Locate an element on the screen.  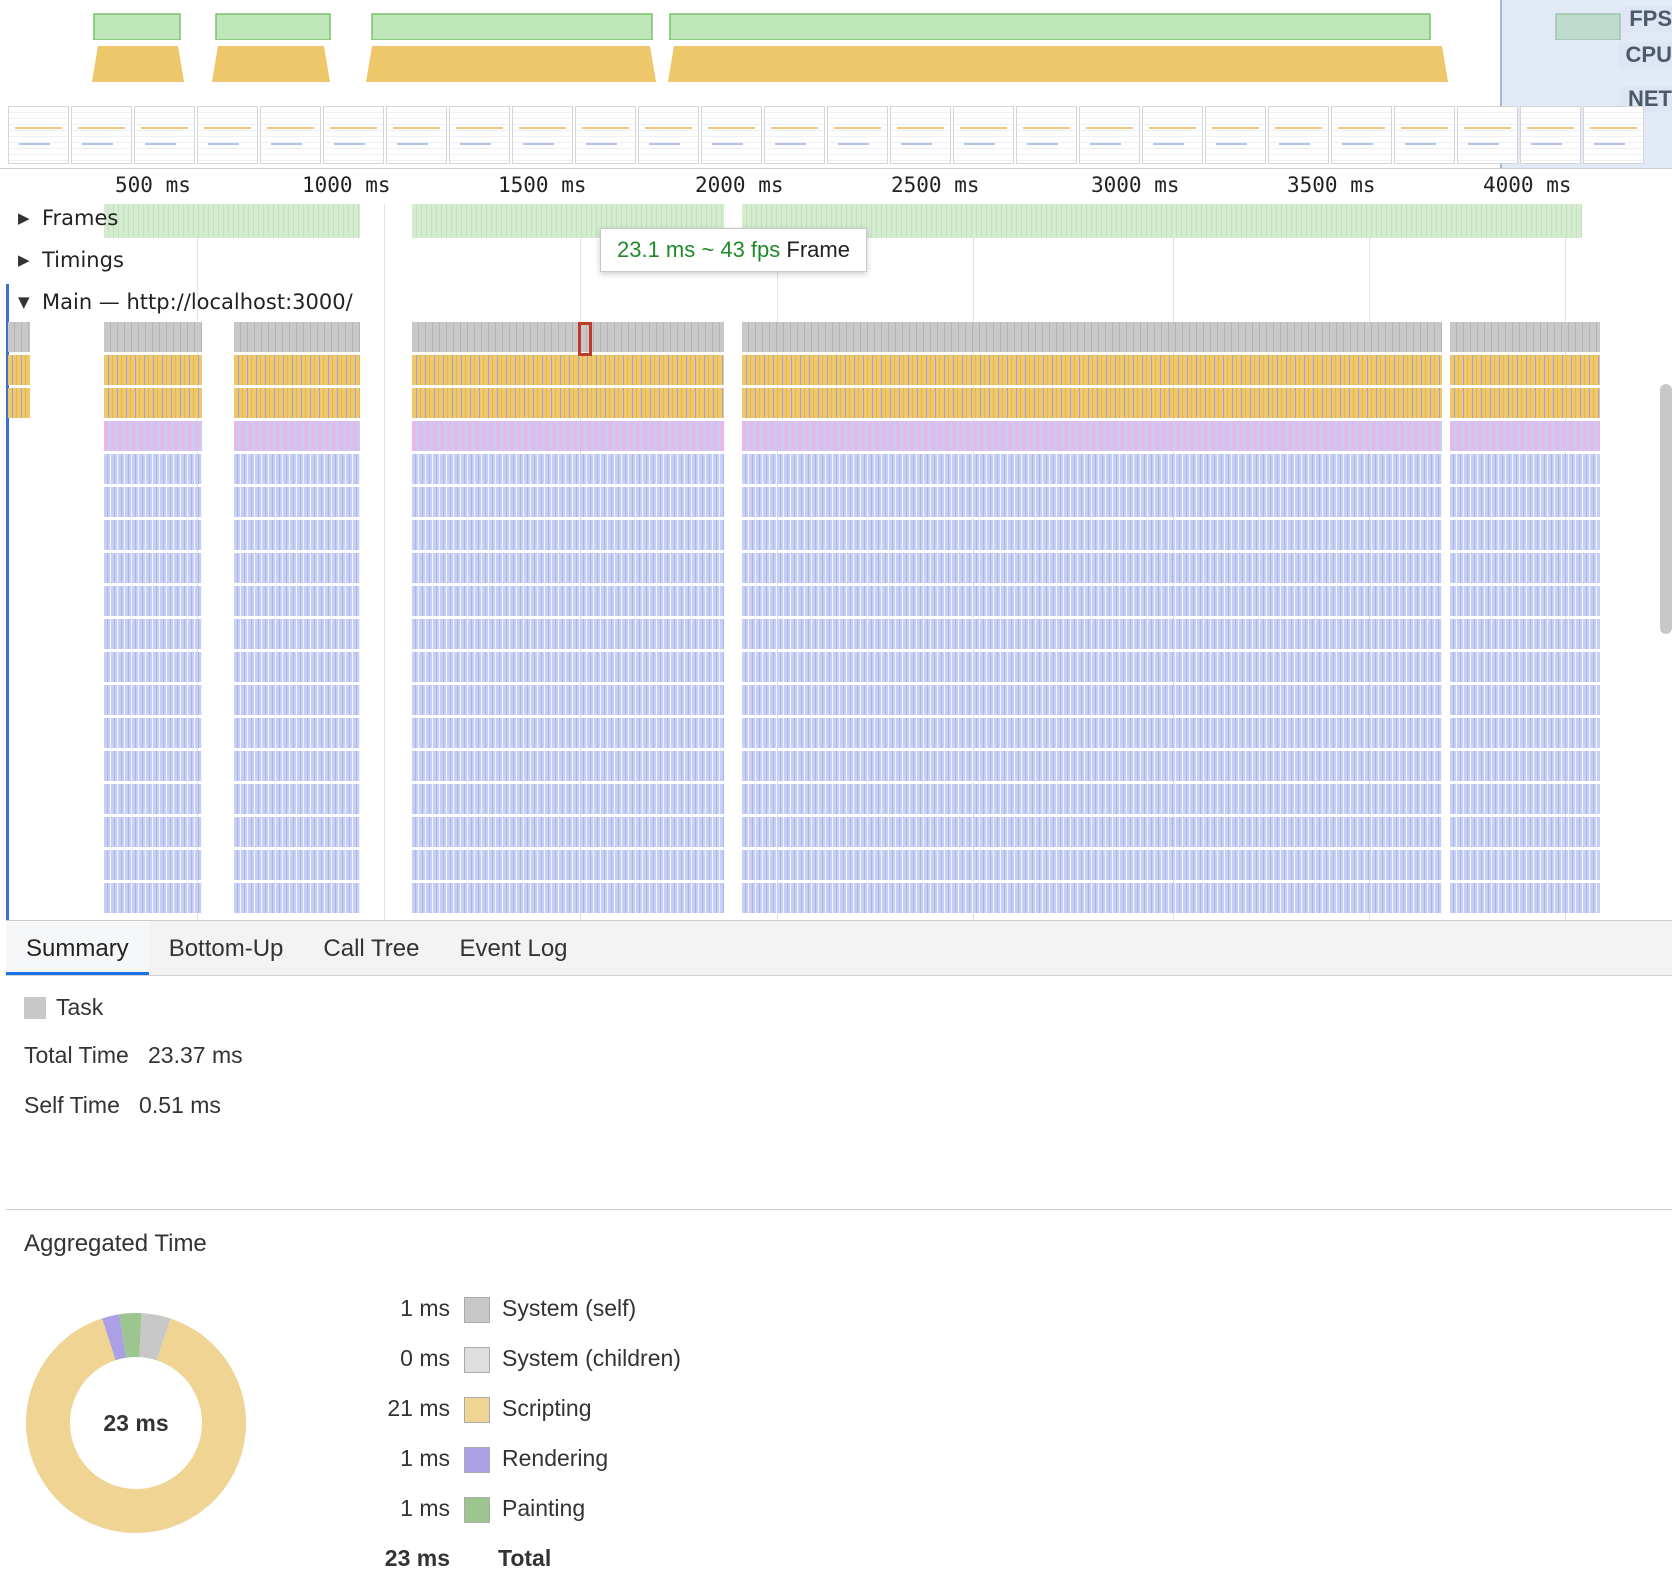
vertical-scrollbar is located at coordinates (1666, 509).